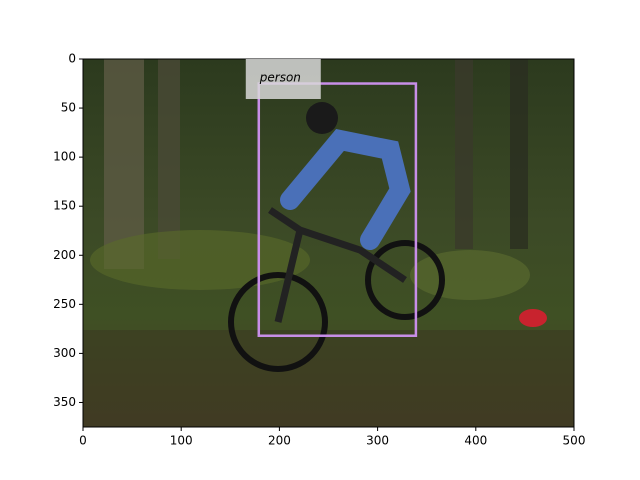  I want to click on x-tick-label: 500, so click(574, 441).